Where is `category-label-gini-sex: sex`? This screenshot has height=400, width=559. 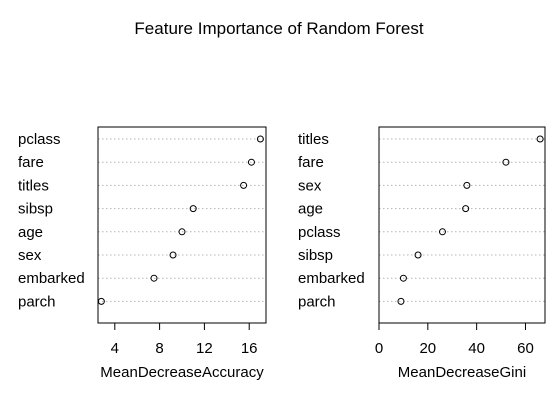 category-label-gini-sex: sex is located at coordinates (310, 185).